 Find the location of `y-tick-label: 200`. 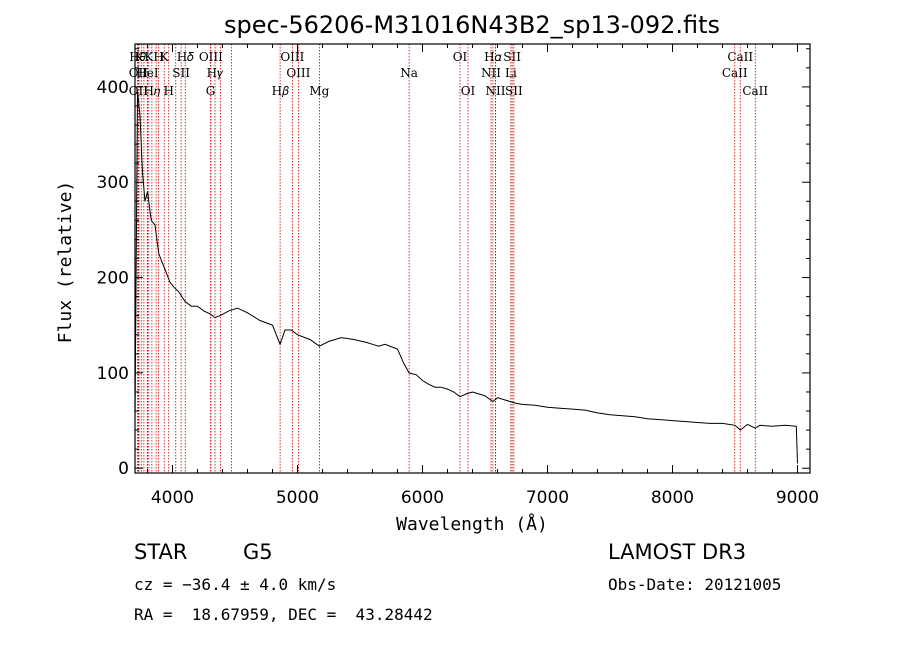

y-tick-label: 200 is located at coordinates (113, 279).